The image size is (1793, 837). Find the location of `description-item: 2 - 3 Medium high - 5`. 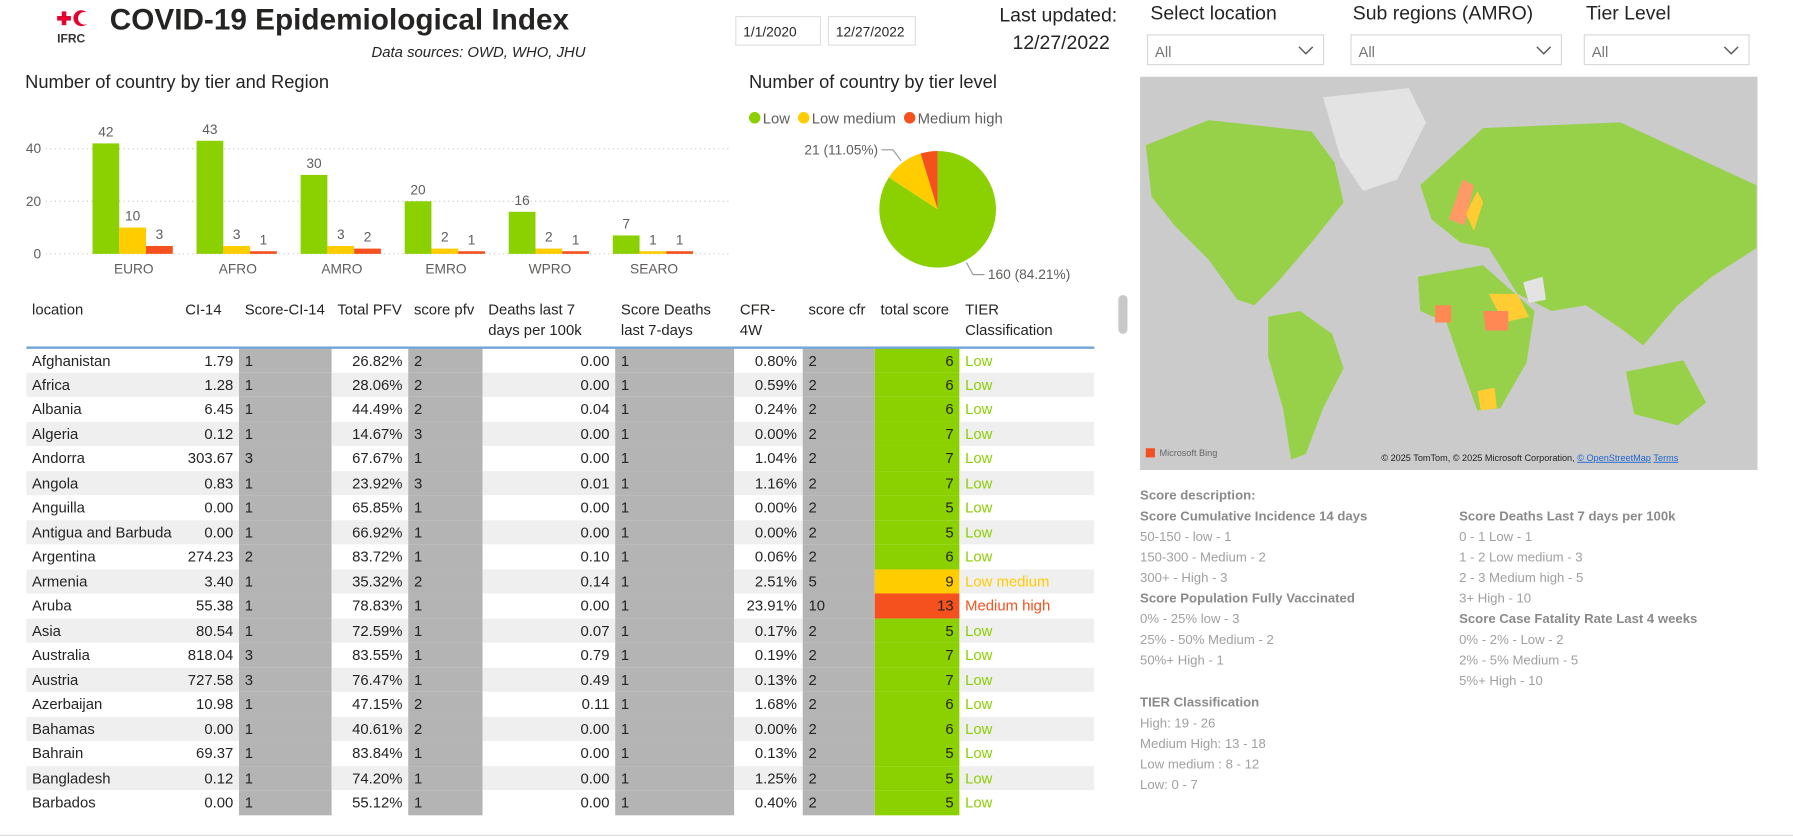

description-item: 2 - 3 Medium high - 5 is located at coordinates (1521, 578).